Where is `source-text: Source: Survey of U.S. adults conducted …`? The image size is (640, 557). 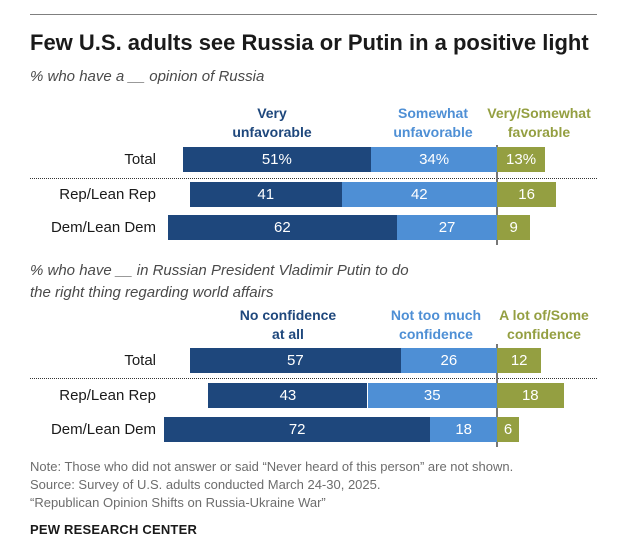 source-text: Source: Survey of U.S. adults conducted … is located at coordinates (205, 484).